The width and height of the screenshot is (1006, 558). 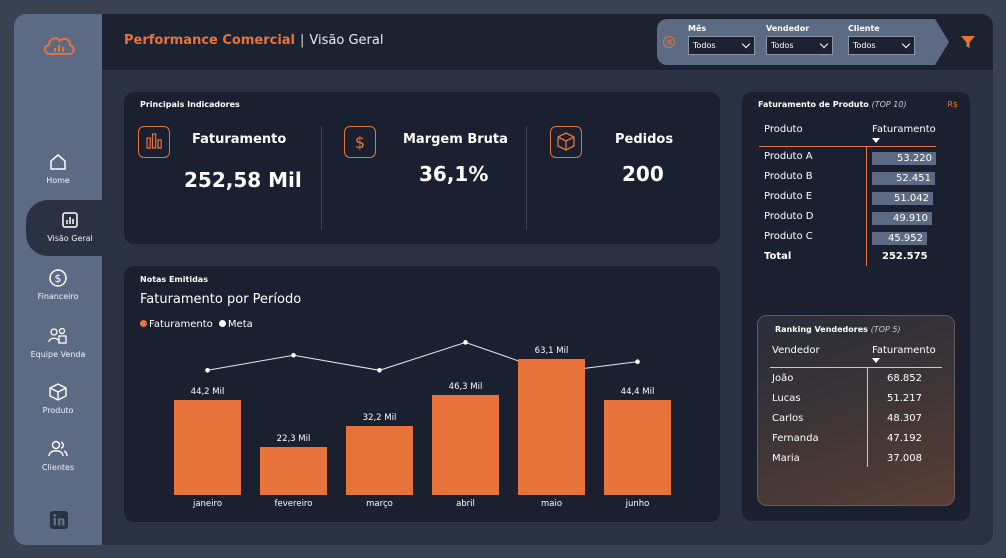 What do you see at coordinates (58, 162) in the screenshot?
I see `home-icon` at bounding box center [58, 162].